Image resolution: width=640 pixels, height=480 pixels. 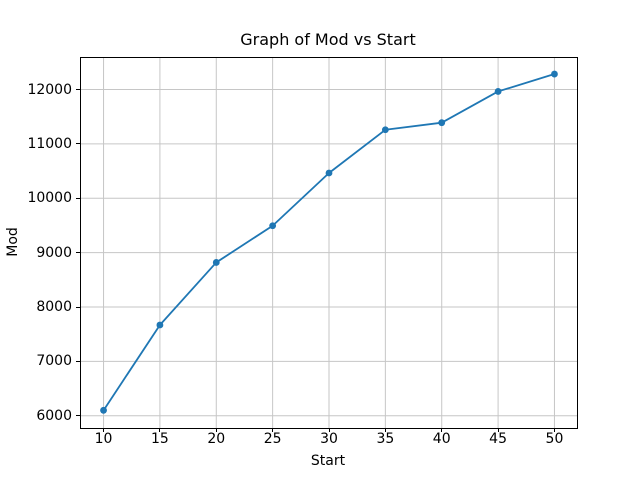 I want to click on chart-title: Graph of Mod vs Start, so click(x=328, y=39).